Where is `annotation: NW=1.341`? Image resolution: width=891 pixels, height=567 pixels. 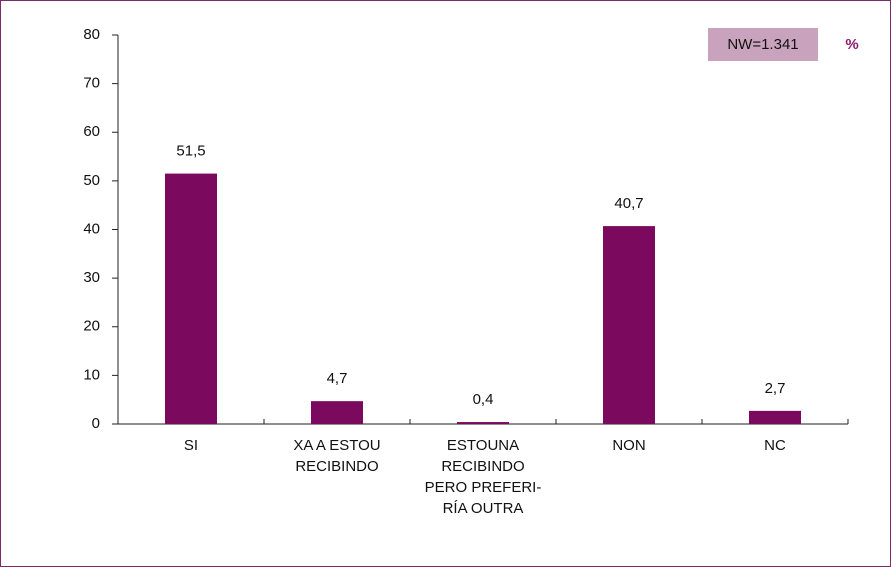
annotation: NW=1.341 is located at coordinates (762, 44).